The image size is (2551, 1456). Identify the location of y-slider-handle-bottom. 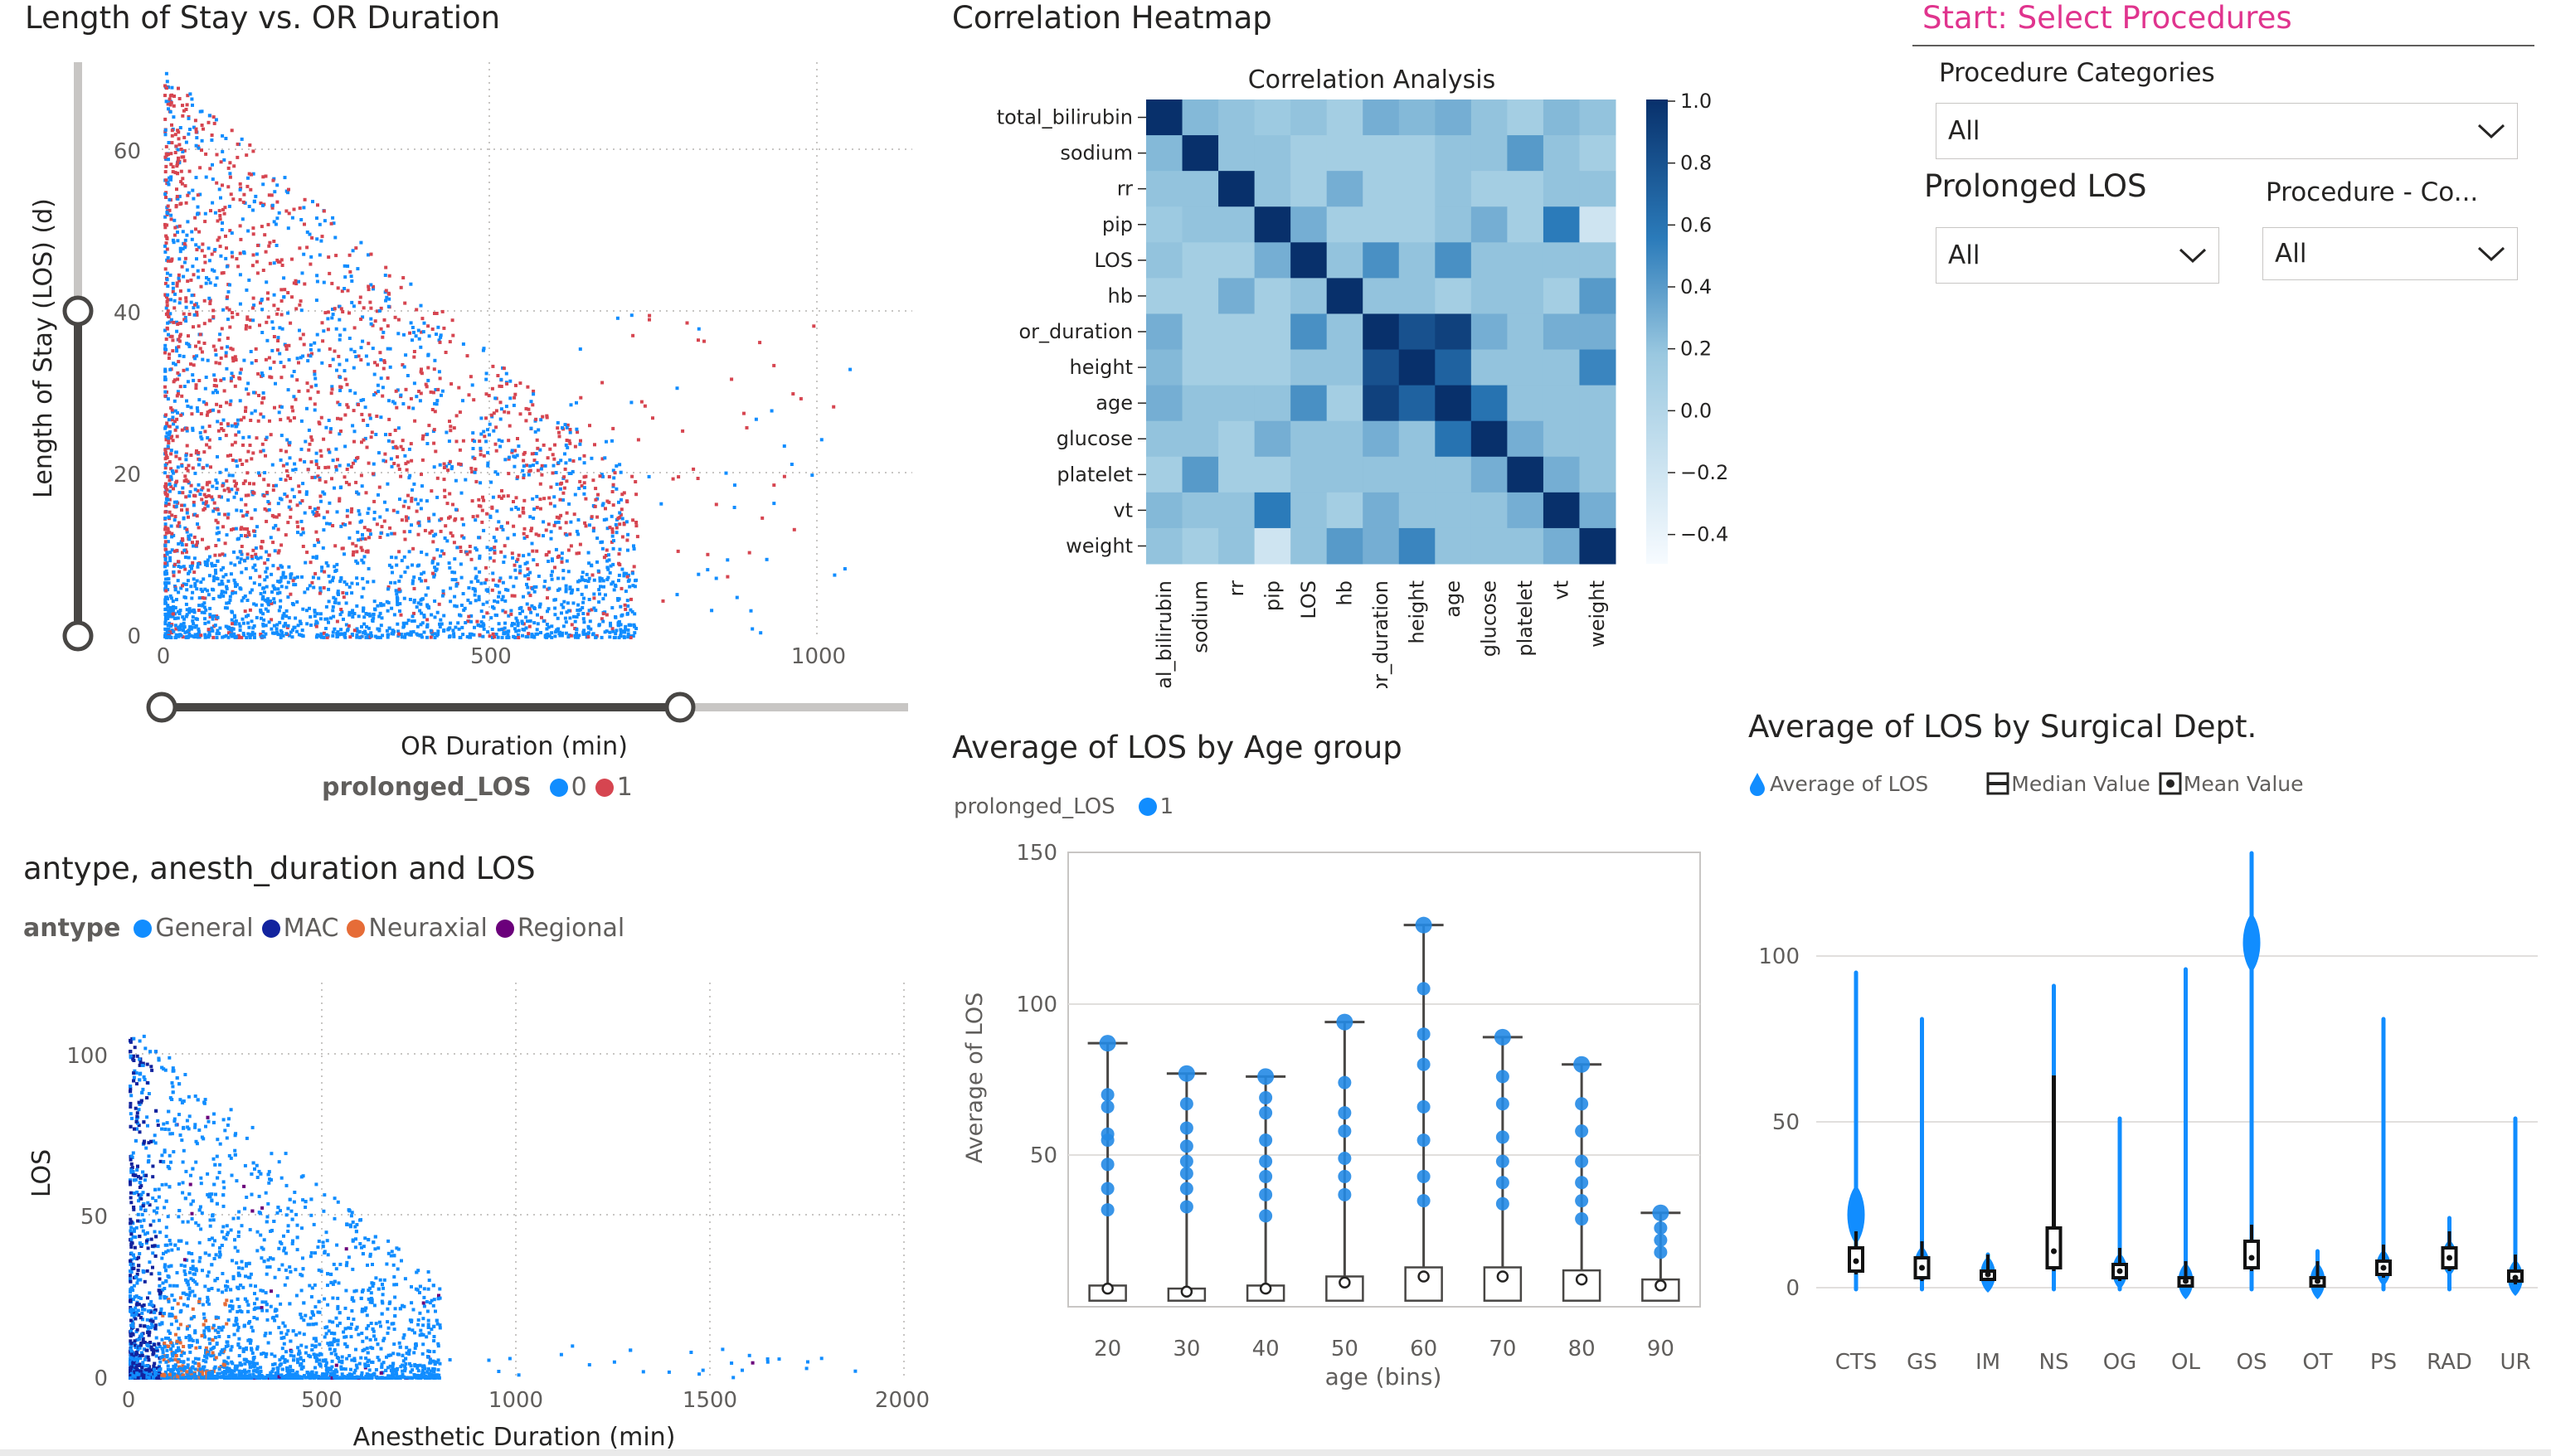
(78, 636).